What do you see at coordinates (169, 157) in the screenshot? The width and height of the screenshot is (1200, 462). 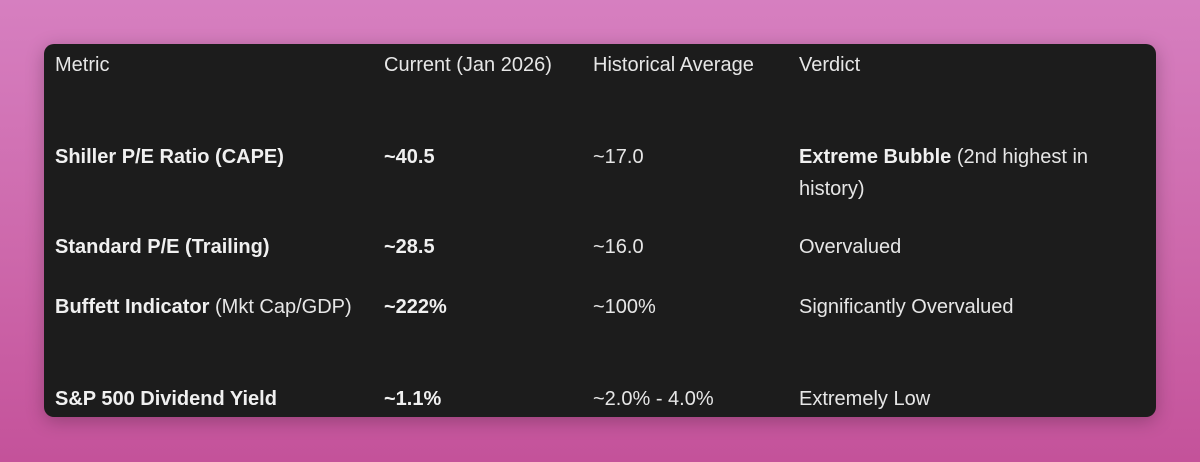 I see `metric-name: Shiller P/E Ratio (CAPE)` at bounding box center [169, 157].